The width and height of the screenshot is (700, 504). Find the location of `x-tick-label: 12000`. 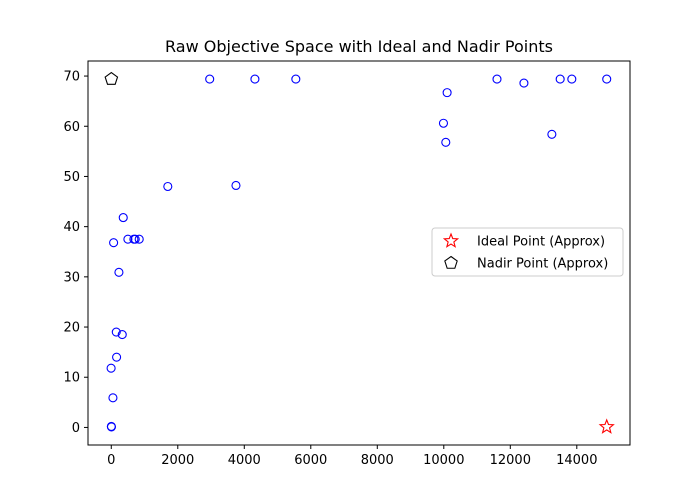

x-tick-label: 12000 is located at coordinates (510, 460).